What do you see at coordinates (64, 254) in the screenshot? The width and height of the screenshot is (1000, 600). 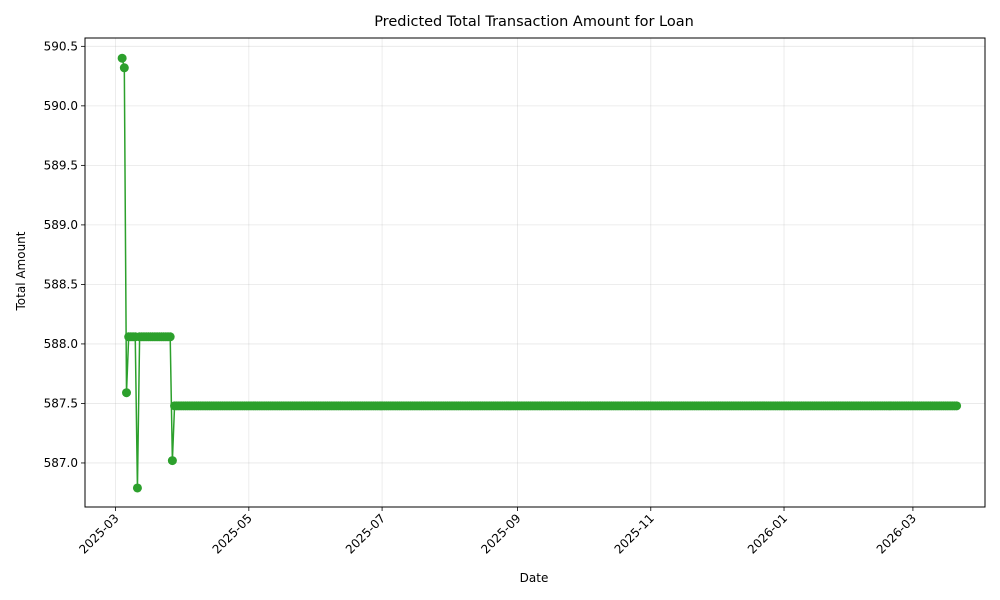 I see `y-axis: 587.0 587.5 588.0 588.5 589.0 589.5 590.0 590.5` at bounding box center [64, 254].